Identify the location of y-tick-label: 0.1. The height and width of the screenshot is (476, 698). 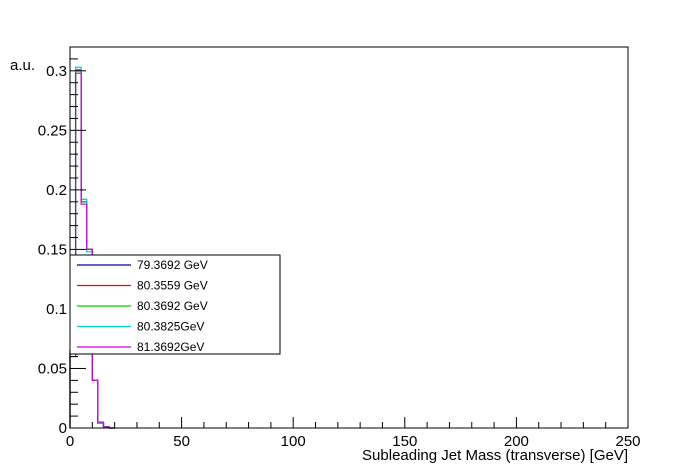
(56, 309).